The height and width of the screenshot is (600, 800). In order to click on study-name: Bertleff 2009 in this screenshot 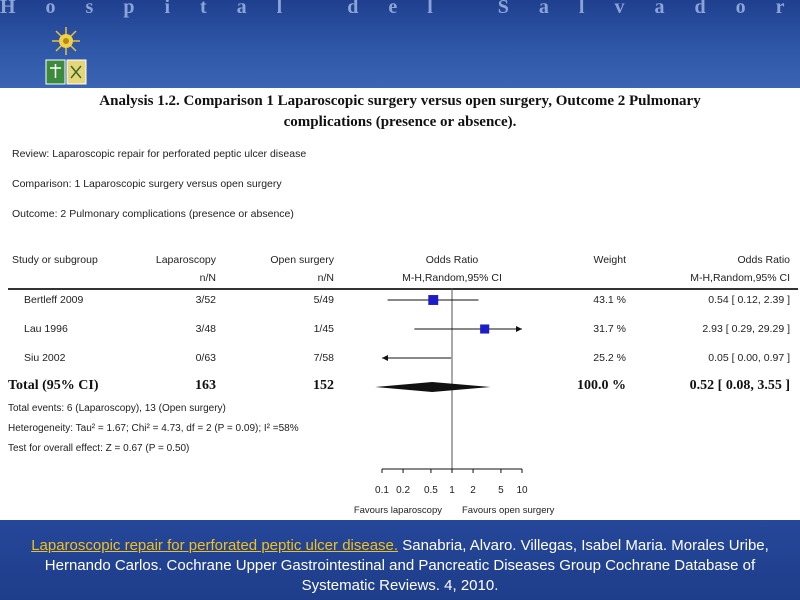, I will do `click(54, 300)`.